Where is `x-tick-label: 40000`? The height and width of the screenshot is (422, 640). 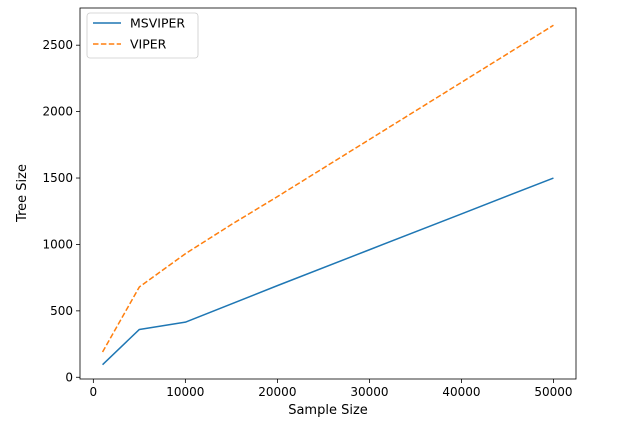 x-tick-label: 40000 is located at coordinates (461, 392).